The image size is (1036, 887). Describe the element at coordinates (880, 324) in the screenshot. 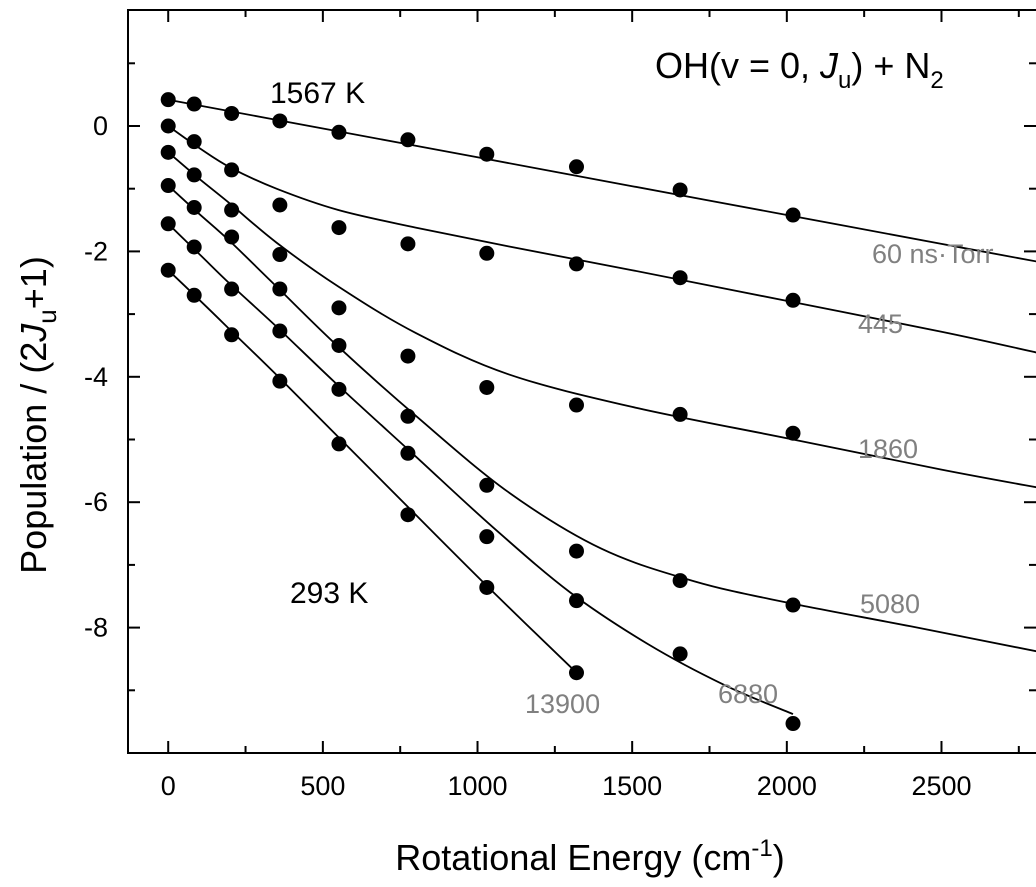

I see `series-label-1: 445` at that location.